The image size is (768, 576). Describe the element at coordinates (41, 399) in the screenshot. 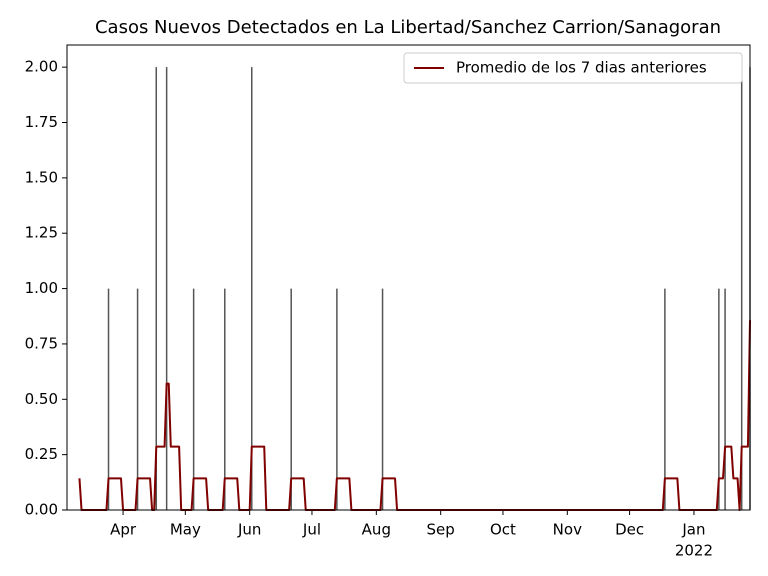

I see `y-tick-label: 0.50` at that location.